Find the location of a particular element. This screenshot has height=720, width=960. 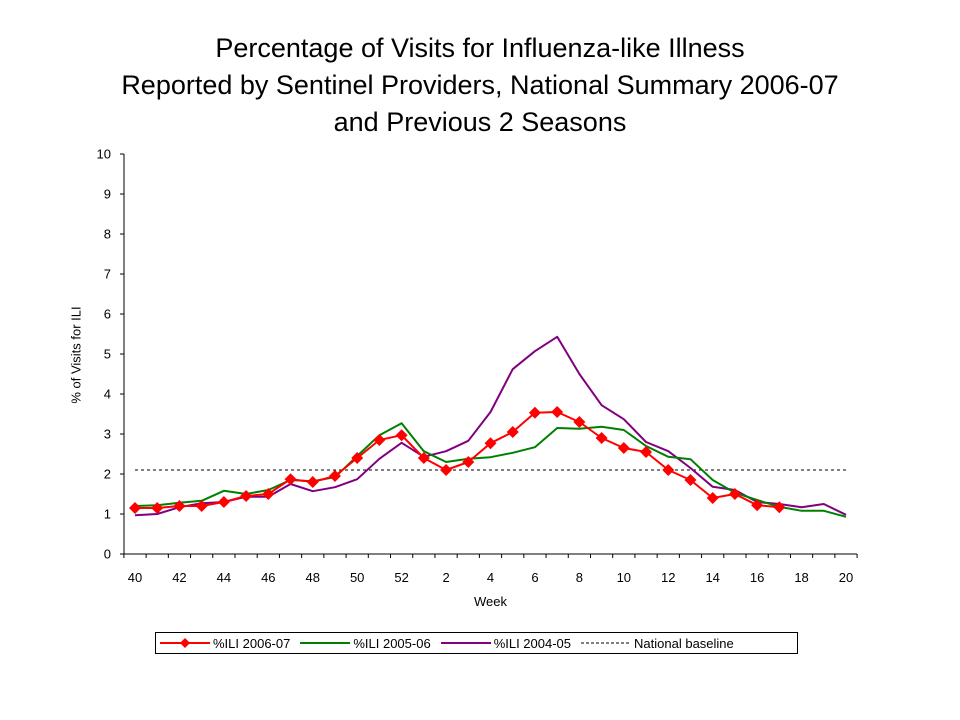

y-tick-label: 4 is located at coordinates (107, 394).